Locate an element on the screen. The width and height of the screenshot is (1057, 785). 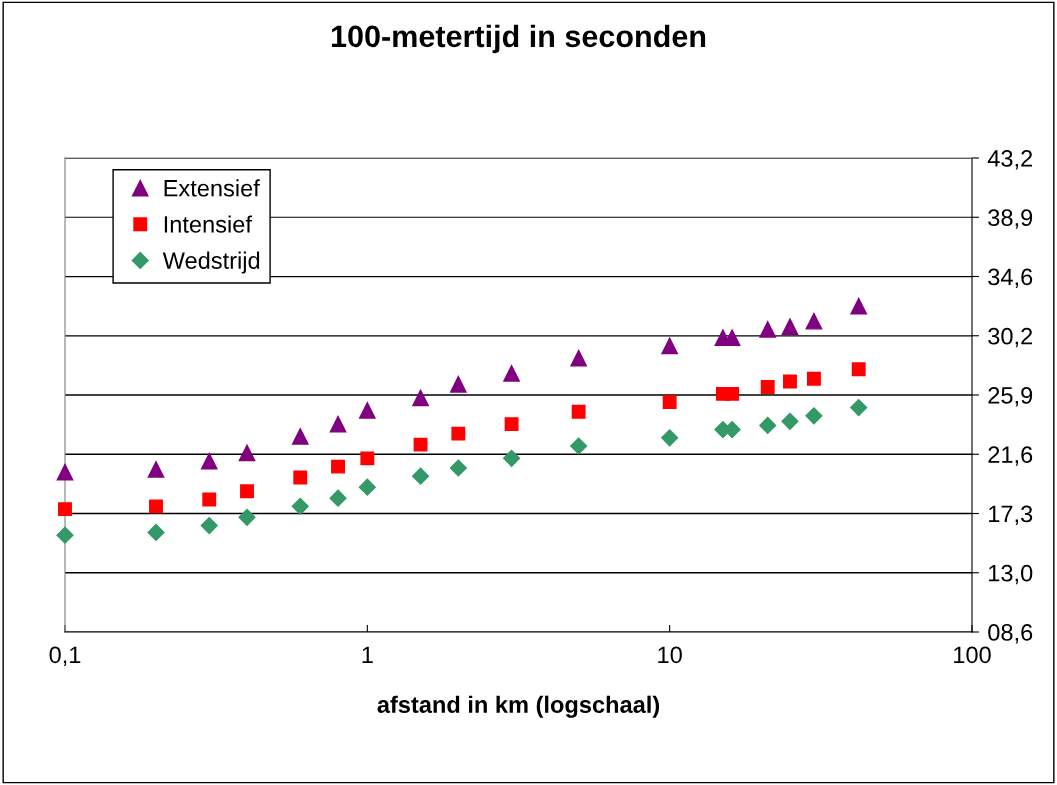
y-tick-label: 38,9 is located at coordinates (1010, 219).